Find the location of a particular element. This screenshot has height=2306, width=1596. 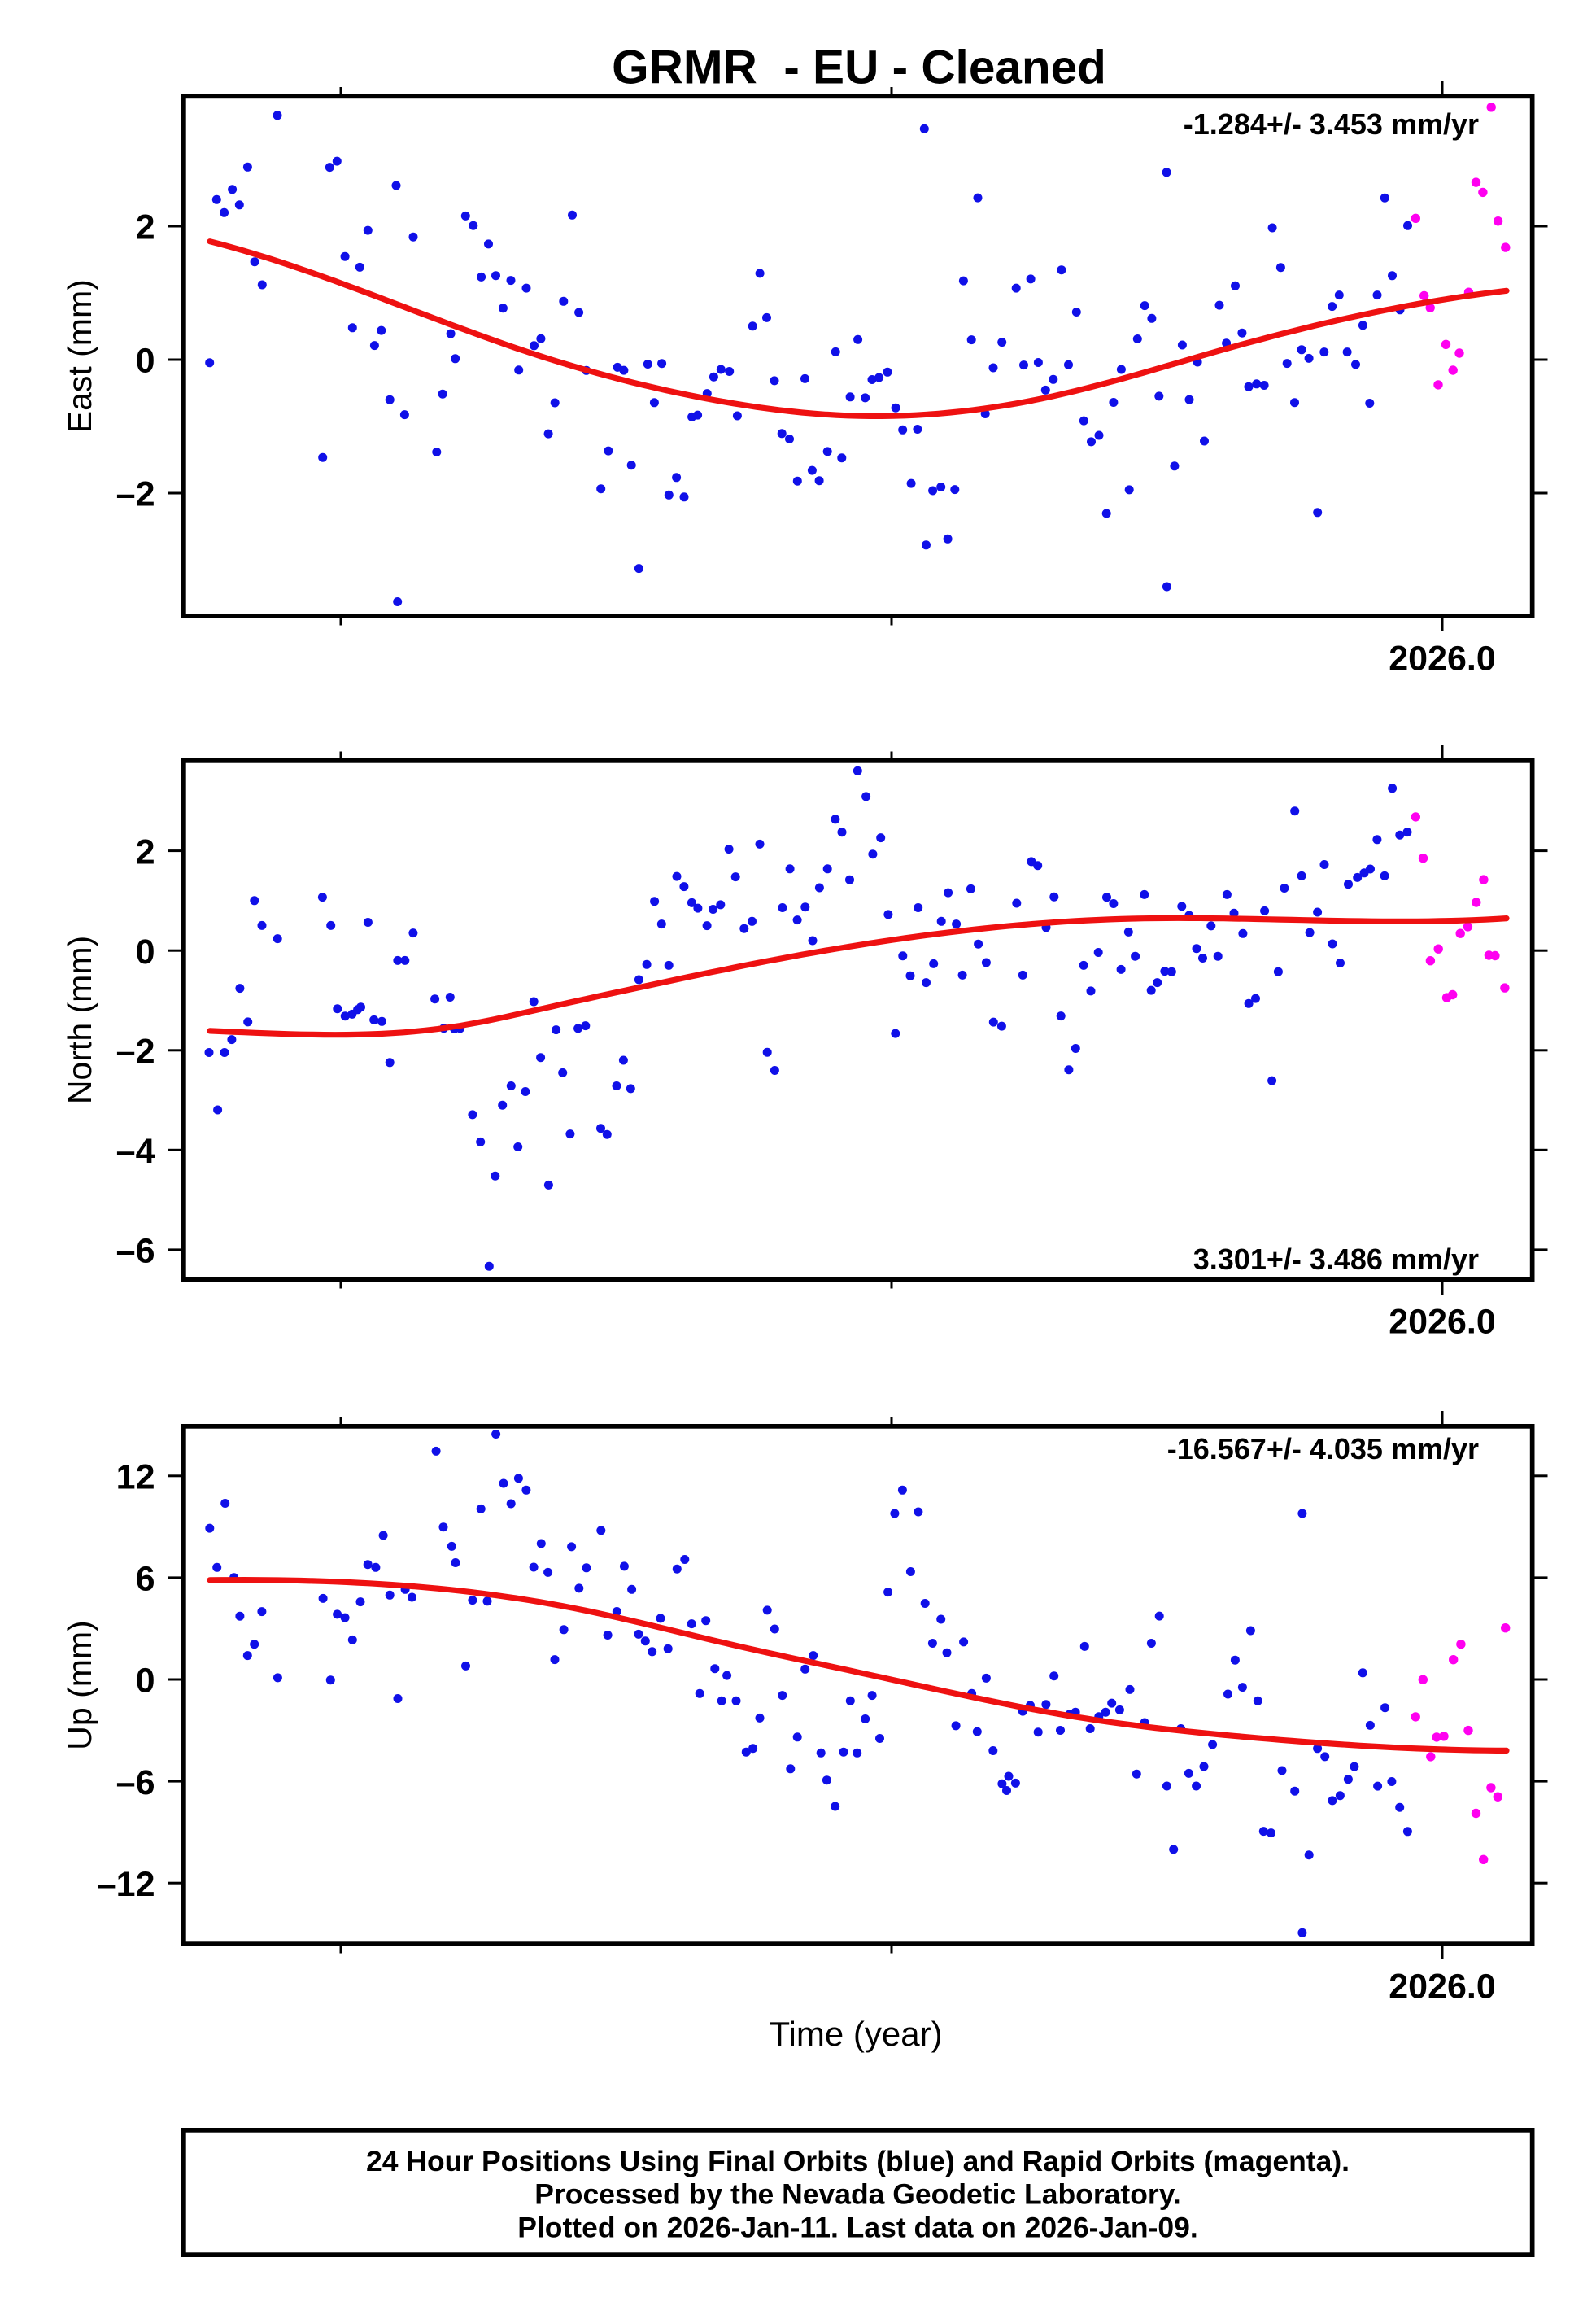

svg-text: –12 is located at coordinates (126, 1884).